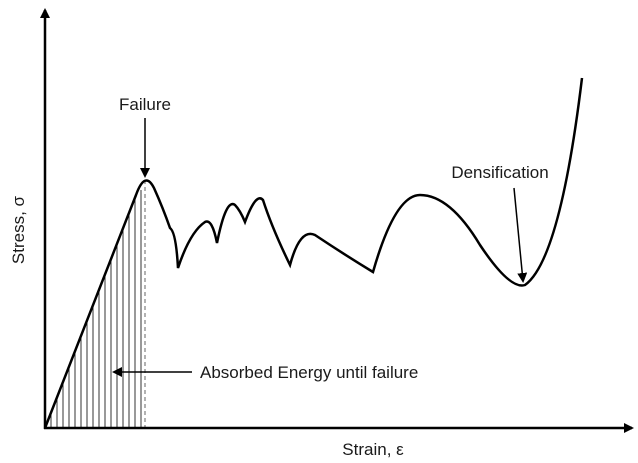  What do you see at coordinates (499, 172) in the screenshot?
I see `densification-label: Densification` at bounding box center [499, 172].